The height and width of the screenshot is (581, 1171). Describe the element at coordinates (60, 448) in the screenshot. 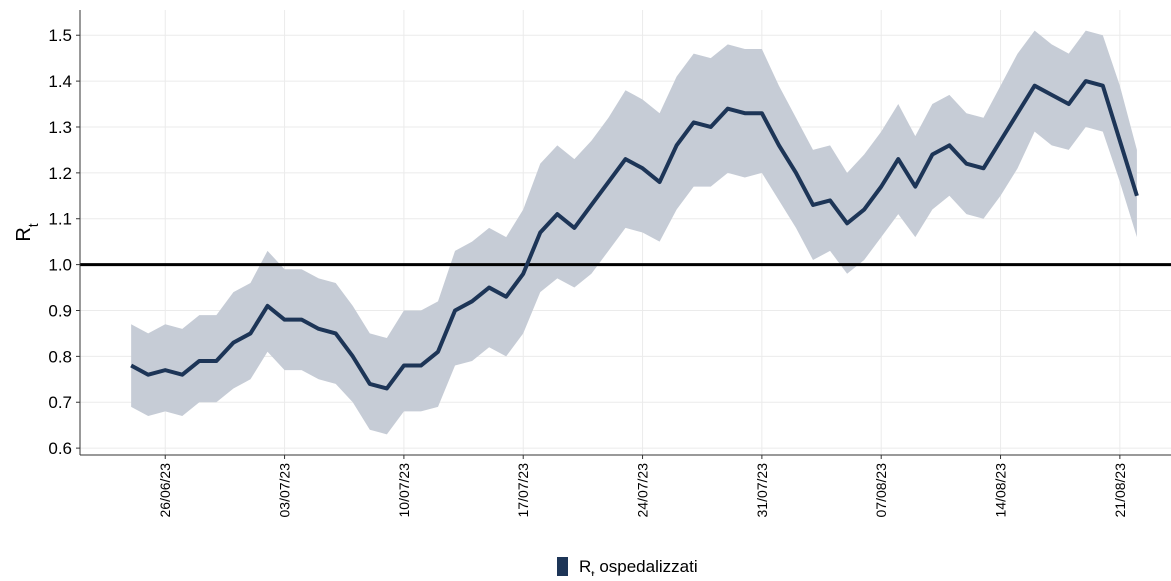

I see `y-tick-label: 0.6` at that location.